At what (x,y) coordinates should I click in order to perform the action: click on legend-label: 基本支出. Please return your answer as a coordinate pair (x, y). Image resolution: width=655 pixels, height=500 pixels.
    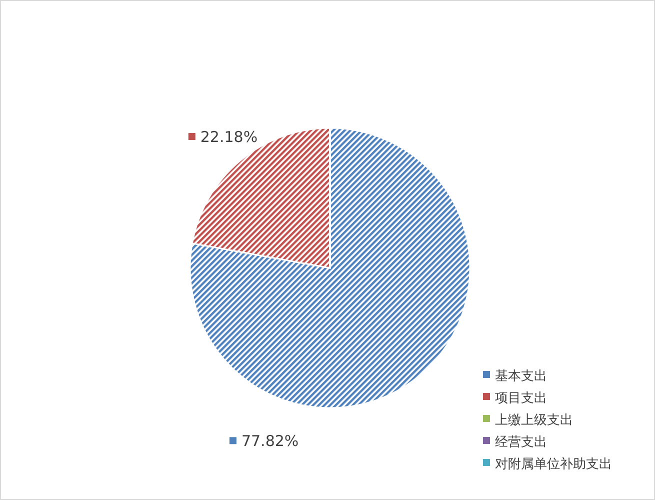
    Looking at the image, I should click on (521, 376).